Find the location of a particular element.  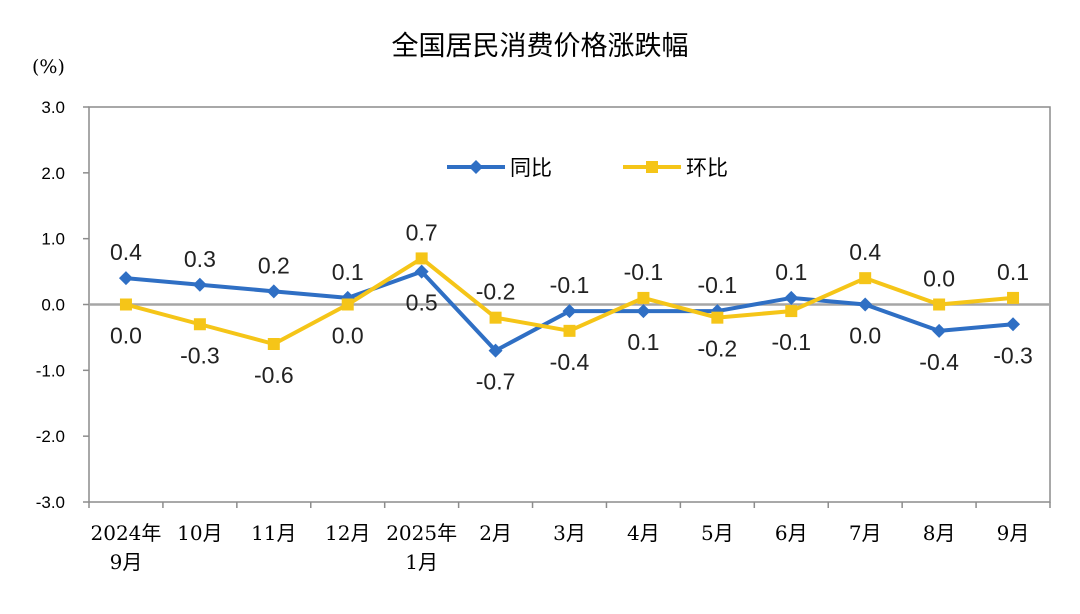

legend-label: 同比 is located at coordinates (531, 168).